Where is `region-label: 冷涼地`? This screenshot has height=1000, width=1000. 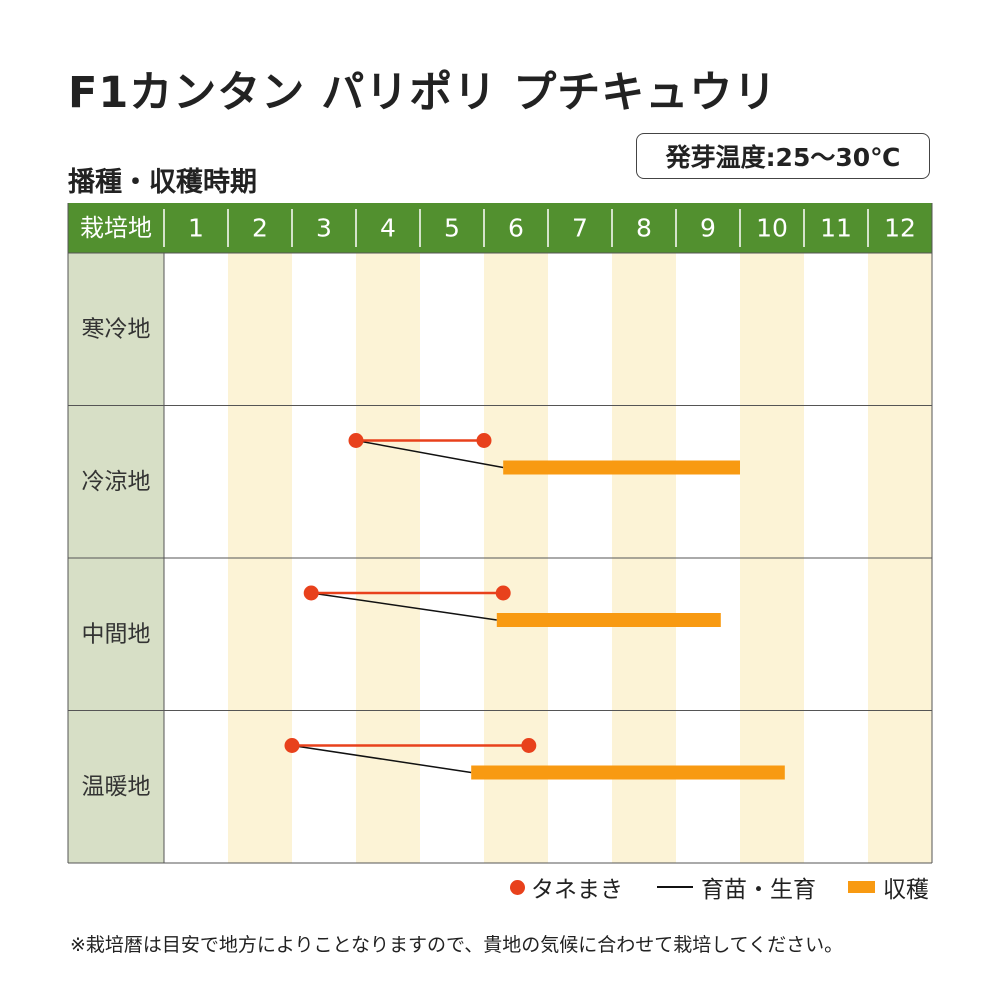 region-label: 冷涼地 is located at coordinates (116, 482).